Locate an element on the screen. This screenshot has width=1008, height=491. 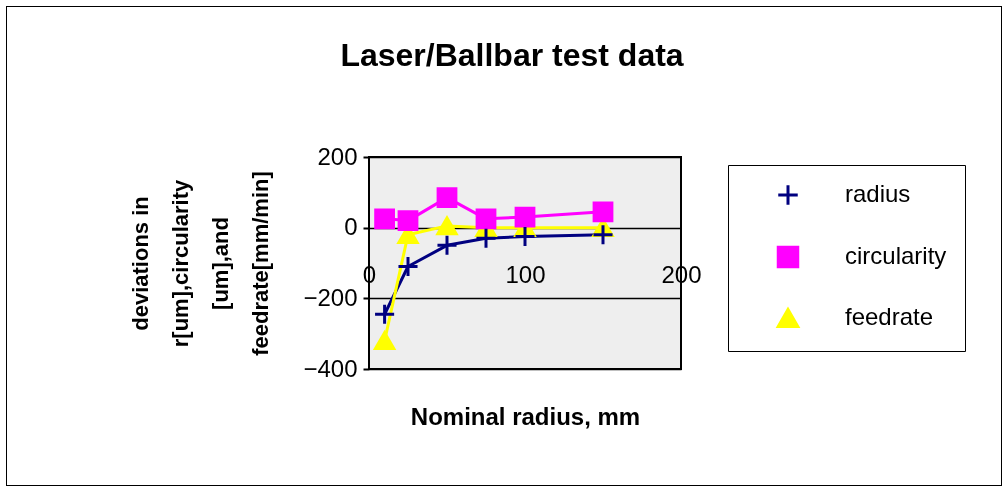
y-tick-label: 0 is located at coordinates (351, 227).